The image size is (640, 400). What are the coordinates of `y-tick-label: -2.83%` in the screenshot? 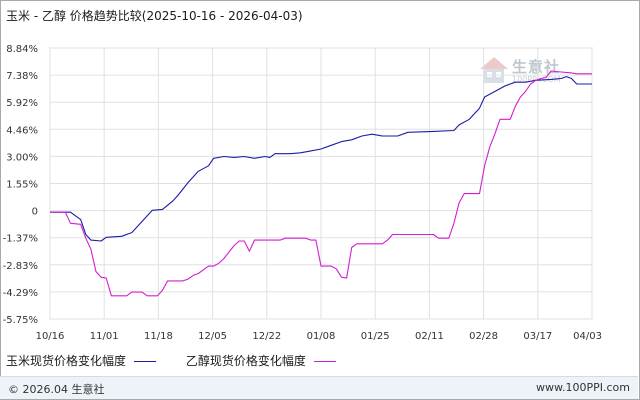 It's located at (20, 266).